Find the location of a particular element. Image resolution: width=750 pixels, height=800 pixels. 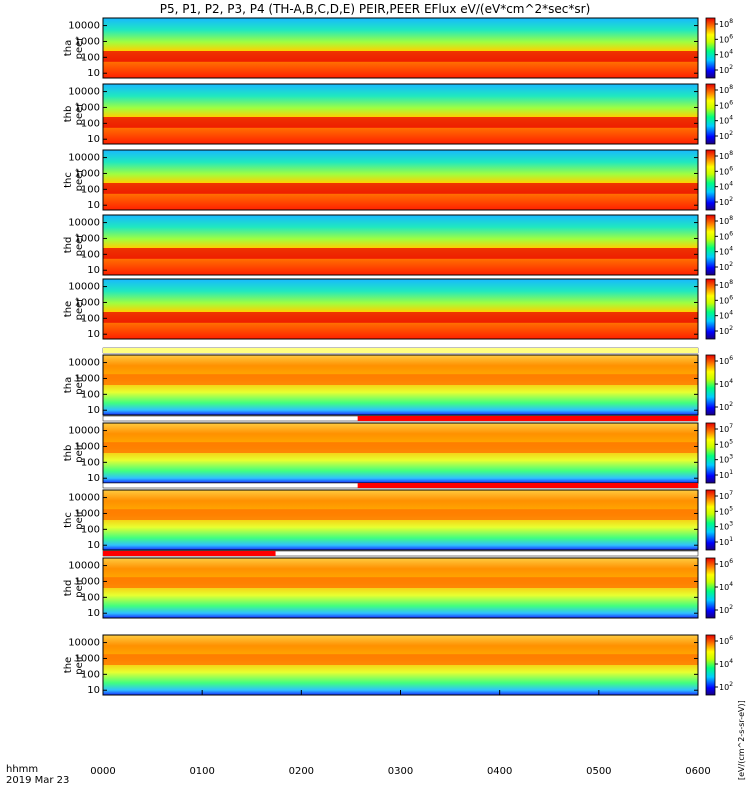

x-tick-label: 0000 is located at coordinates (102, 771).